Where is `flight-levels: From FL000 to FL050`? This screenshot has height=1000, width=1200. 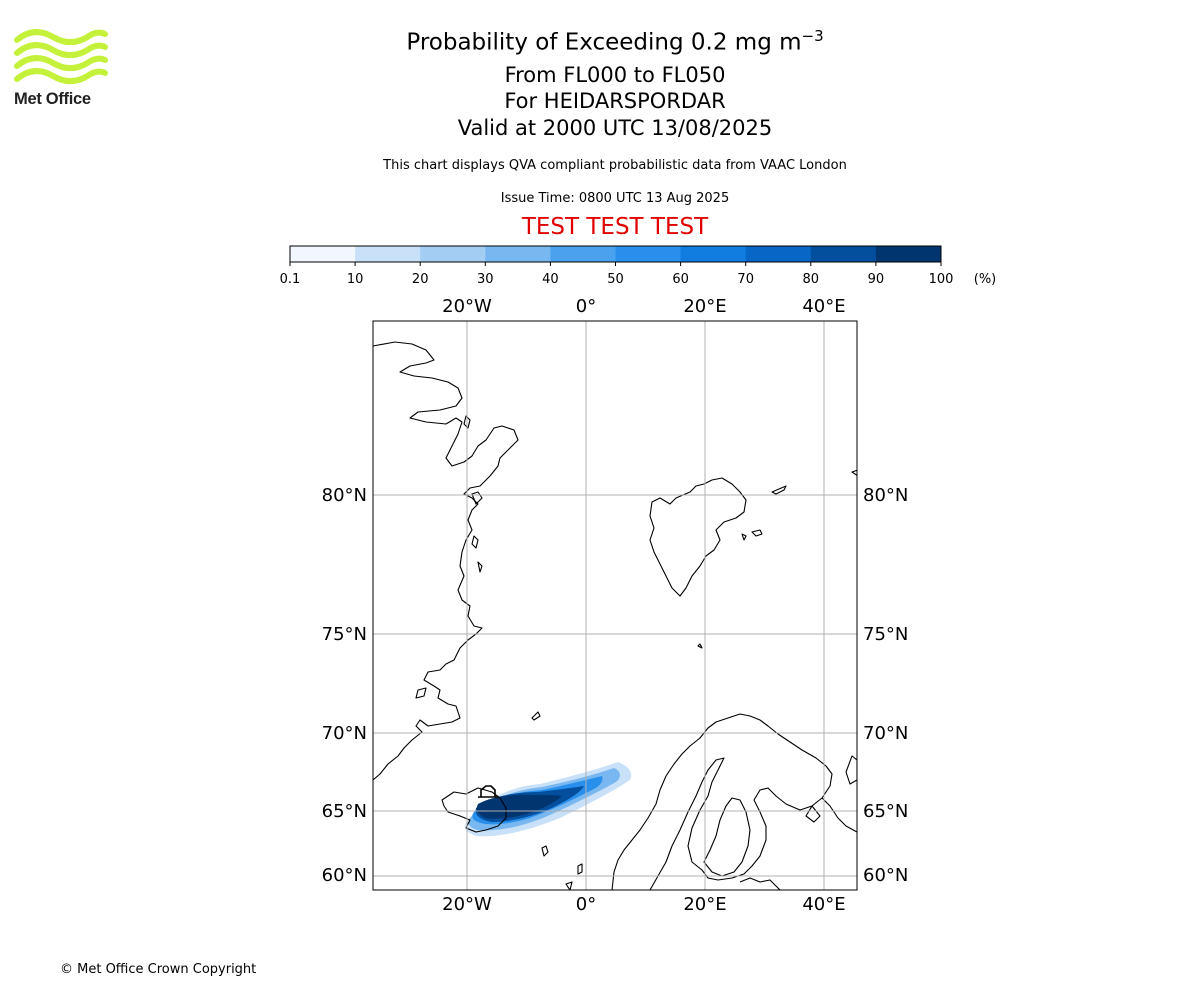 flight-levels: From FL000 to FL050 is located at coordinates (615, 75).